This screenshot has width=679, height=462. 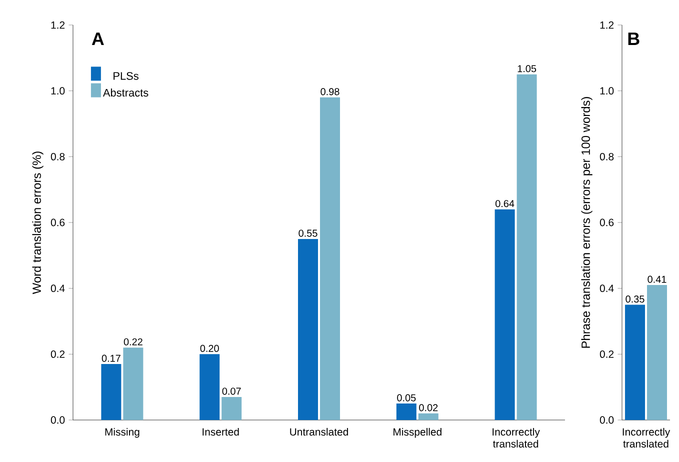 What do you see at coordinates (122, 433) in the screenshot?
I see `x-tick-label: Missing` at bounding box center [122, 433].